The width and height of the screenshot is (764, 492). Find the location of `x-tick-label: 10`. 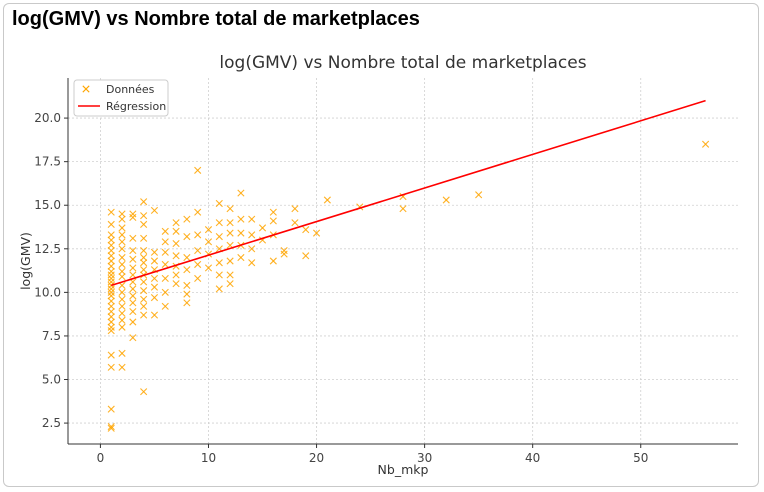

x-tick-label: 10 is located at coordinates (208, 458).